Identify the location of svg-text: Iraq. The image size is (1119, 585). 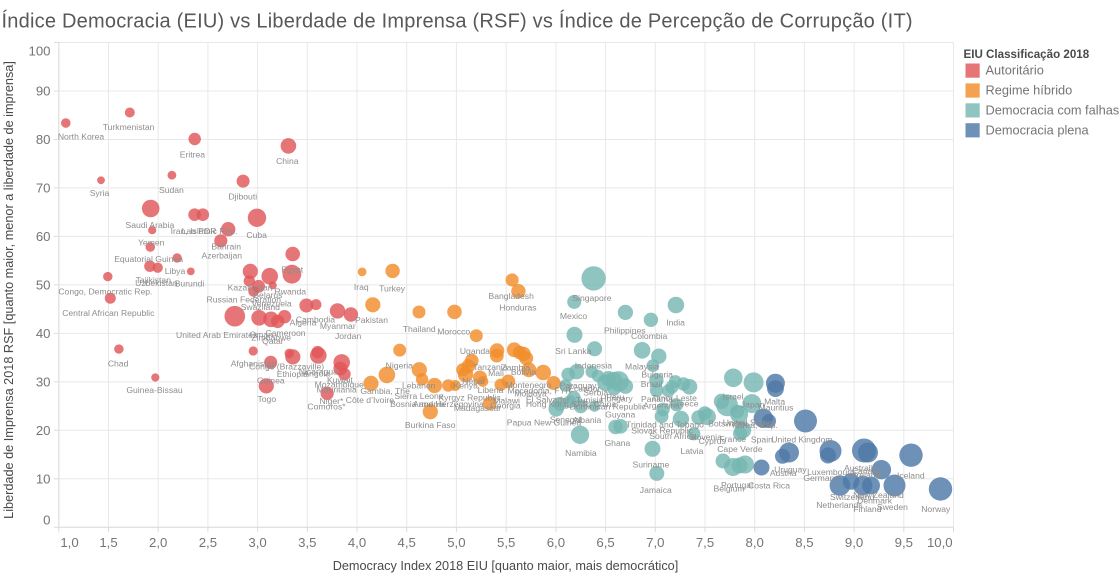
(361, 287).